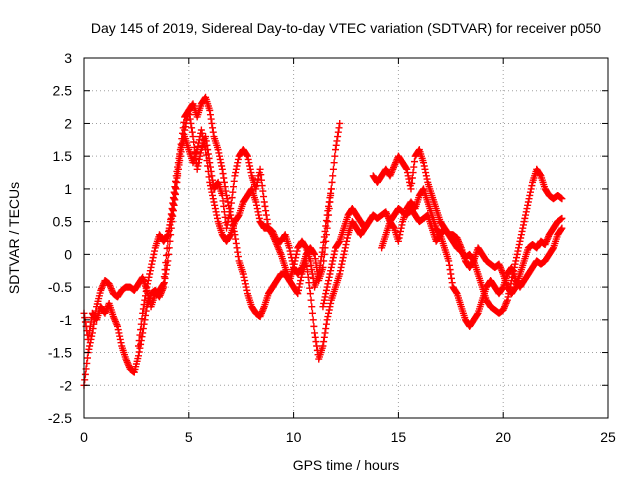 This screenshot has height=485, width=640. I want to click on y-tick-label: 0, so click(68, 254).